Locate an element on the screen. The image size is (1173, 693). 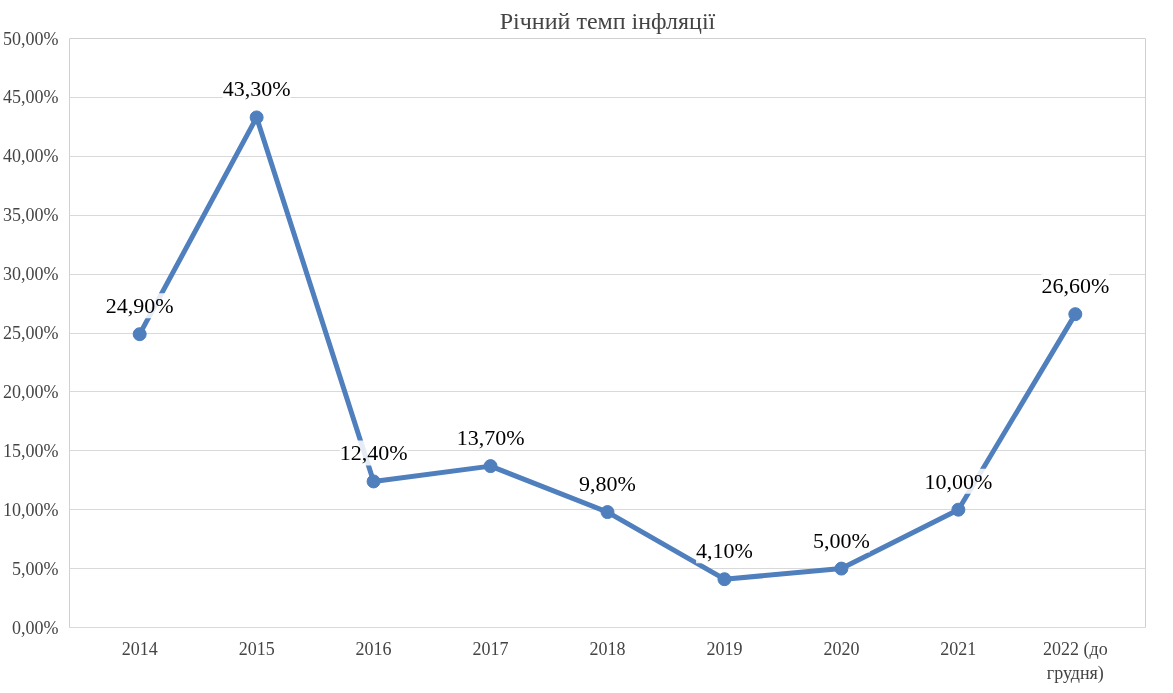
data-label: 9,80% is located at coordinates (607, 484).